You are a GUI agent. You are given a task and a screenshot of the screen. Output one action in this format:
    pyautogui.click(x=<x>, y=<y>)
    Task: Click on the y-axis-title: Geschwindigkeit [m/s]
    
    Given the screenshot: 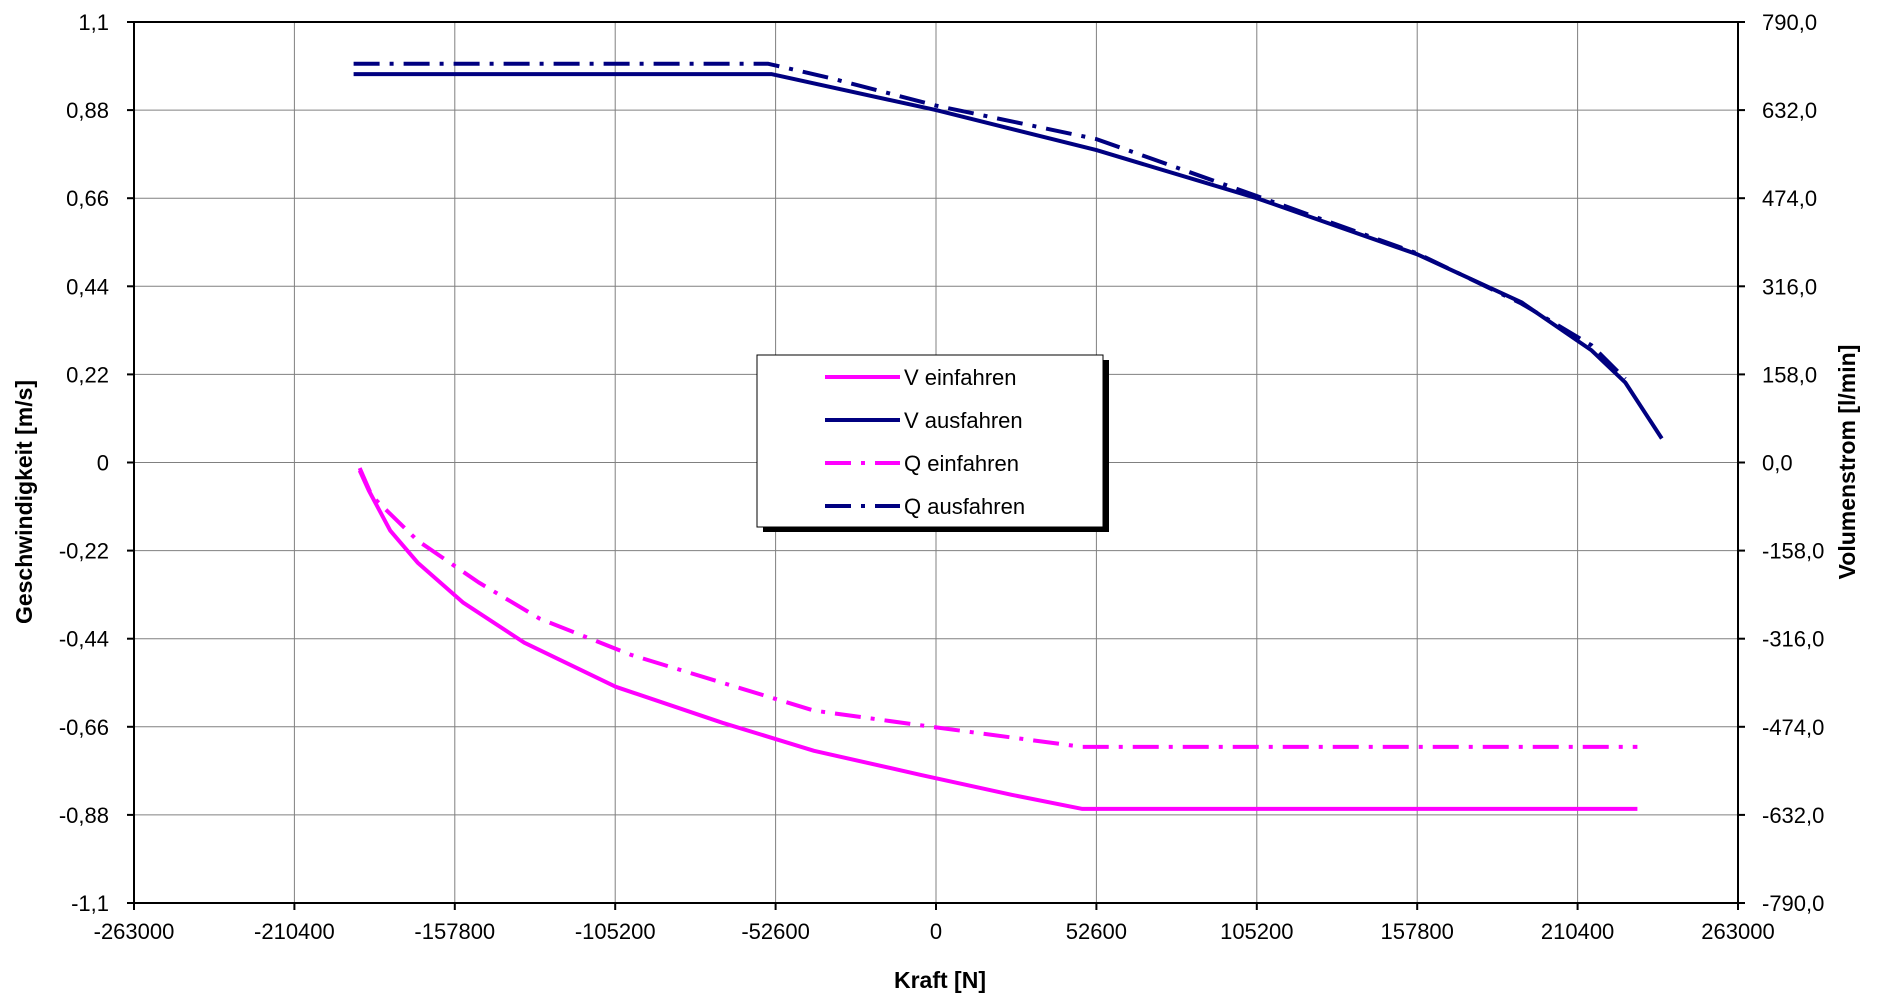 What is the action you would take?
    pyautogui.click(x=24, y=502)
    